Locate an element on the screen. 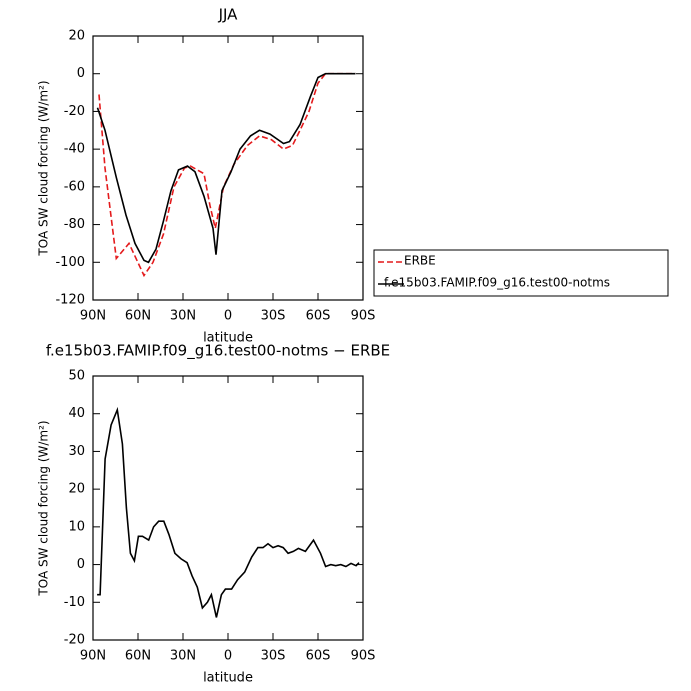 The height and width of the screenshot is (691, 691). legend-label: f.e15b03.FAMIP.f09_g16.test00-notms is located at coordinates (497, 283).